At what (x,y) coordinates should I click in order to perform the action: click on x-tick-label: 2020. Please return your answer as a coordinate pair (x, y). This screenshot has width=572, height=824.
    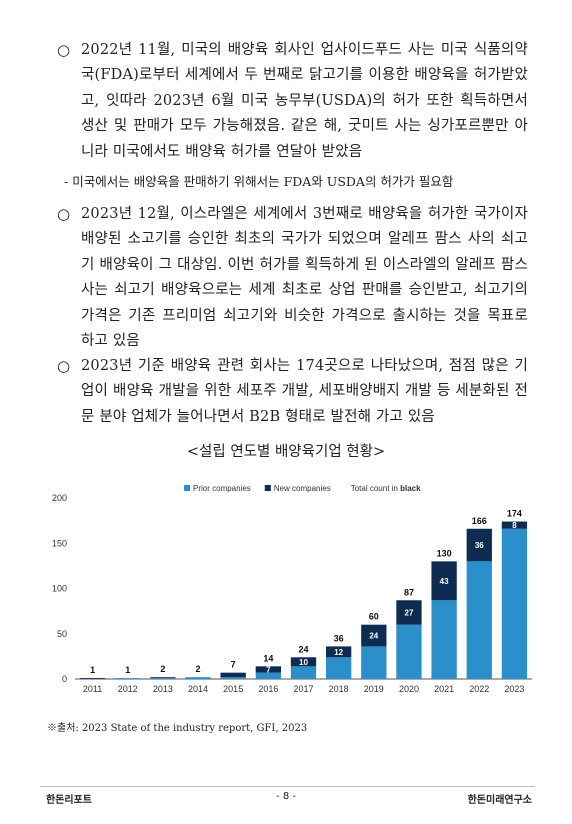
    Looking at the image, I should click on (409, 689).